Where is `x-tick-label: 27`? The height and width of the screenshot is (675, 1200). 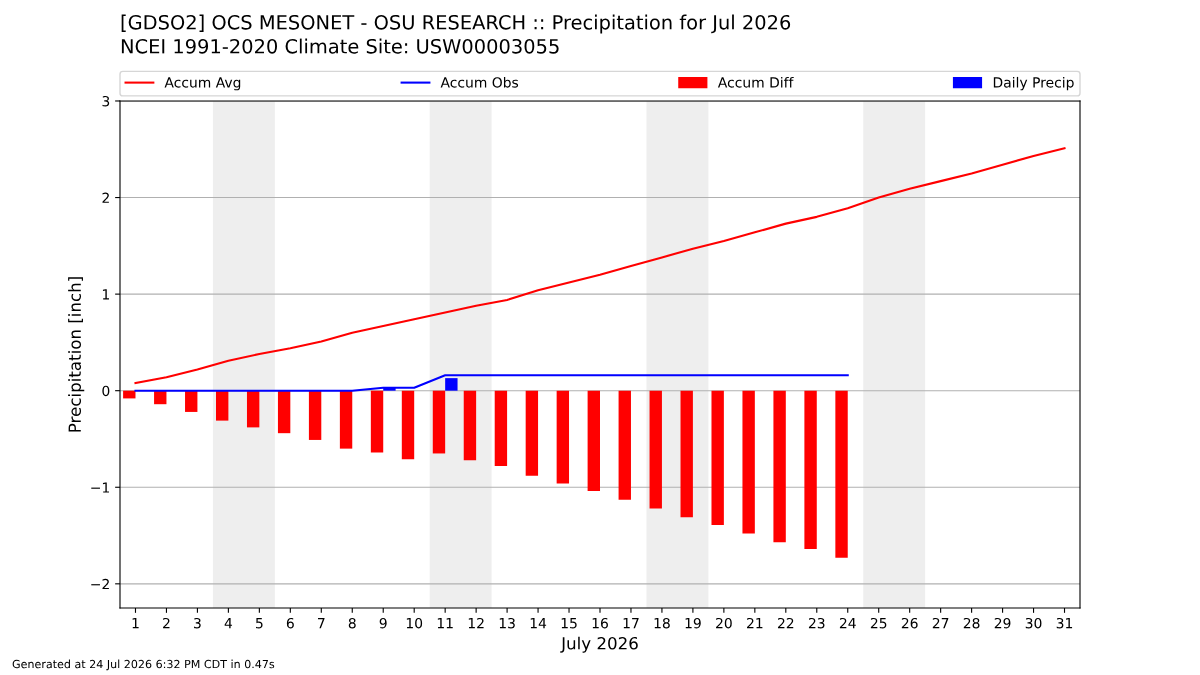
x-tick-label: 27 is located at coordinates (940, 623).